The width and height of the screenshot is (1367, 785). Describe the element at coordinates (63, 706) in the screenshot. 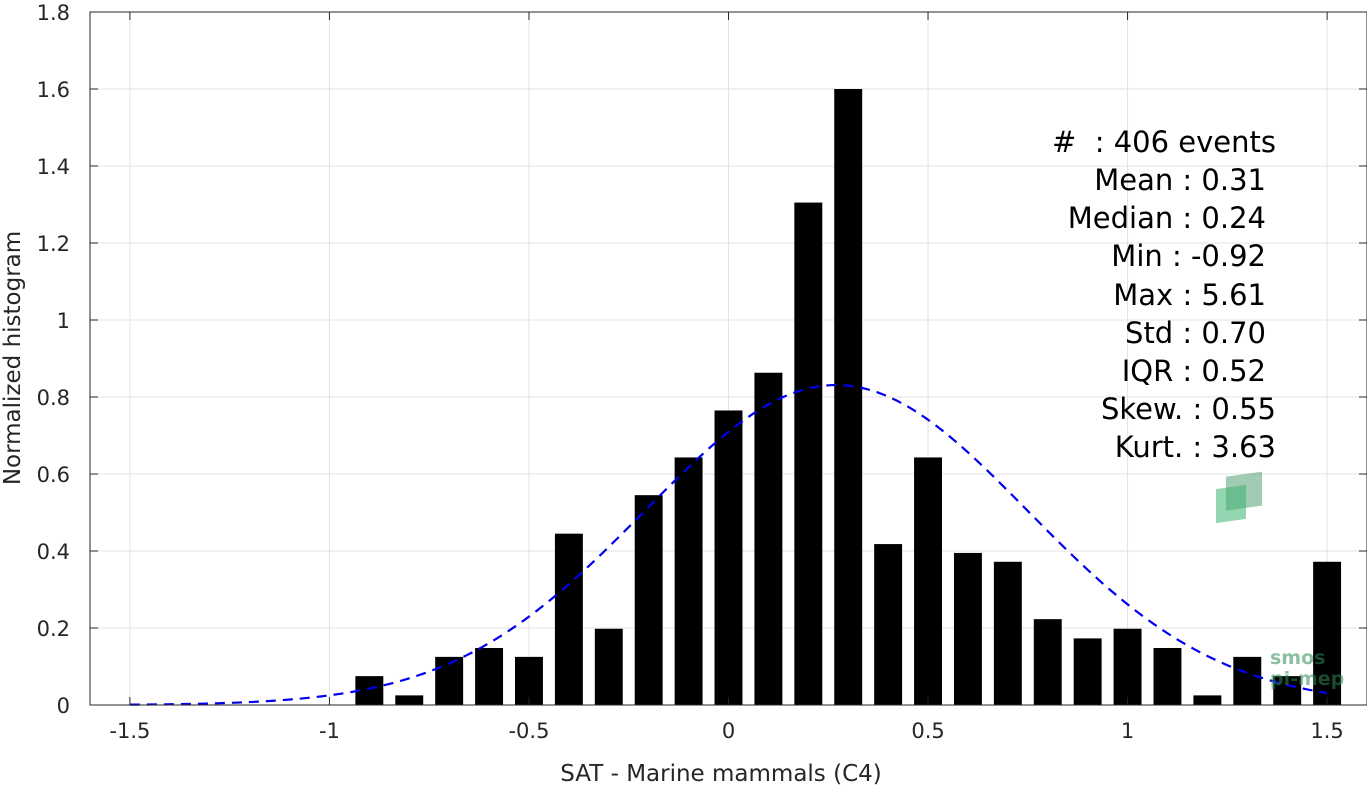

I see `y-tick-label: 0` at that location.